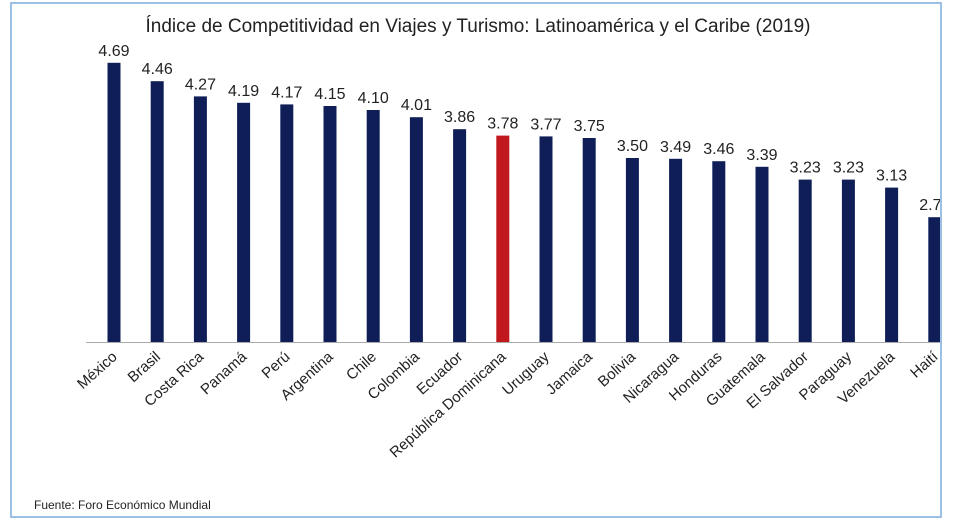 This screenshot has width=958, height=526. Describe the element at coordinates (373, 98) in the screenshot. I see `data-label-chile: 4.10` at that location.